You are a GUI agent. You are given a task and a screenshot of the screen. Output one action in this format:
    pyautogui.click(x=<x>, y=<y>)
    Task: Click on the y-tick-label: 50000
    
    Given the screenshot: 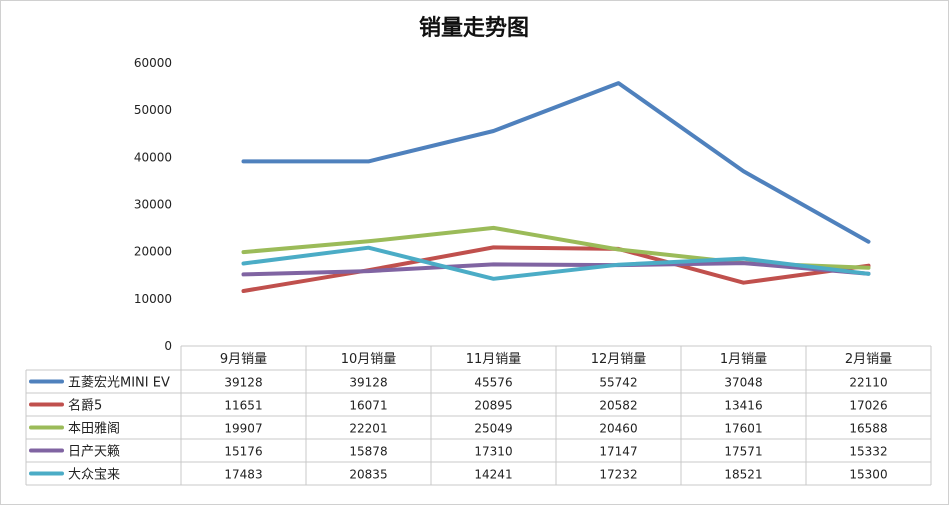 What is the action you would take?
    pyautogui.click(x=153, y=110)
    